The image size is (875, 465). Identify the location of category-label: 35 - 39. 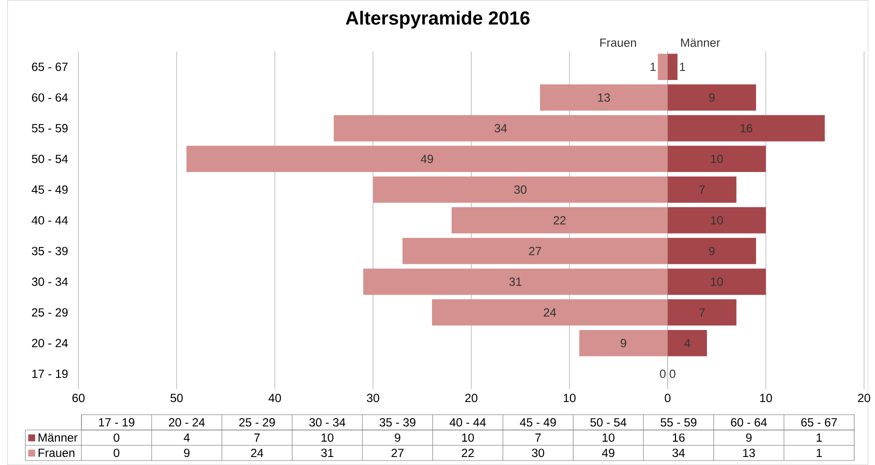
(398, 422).